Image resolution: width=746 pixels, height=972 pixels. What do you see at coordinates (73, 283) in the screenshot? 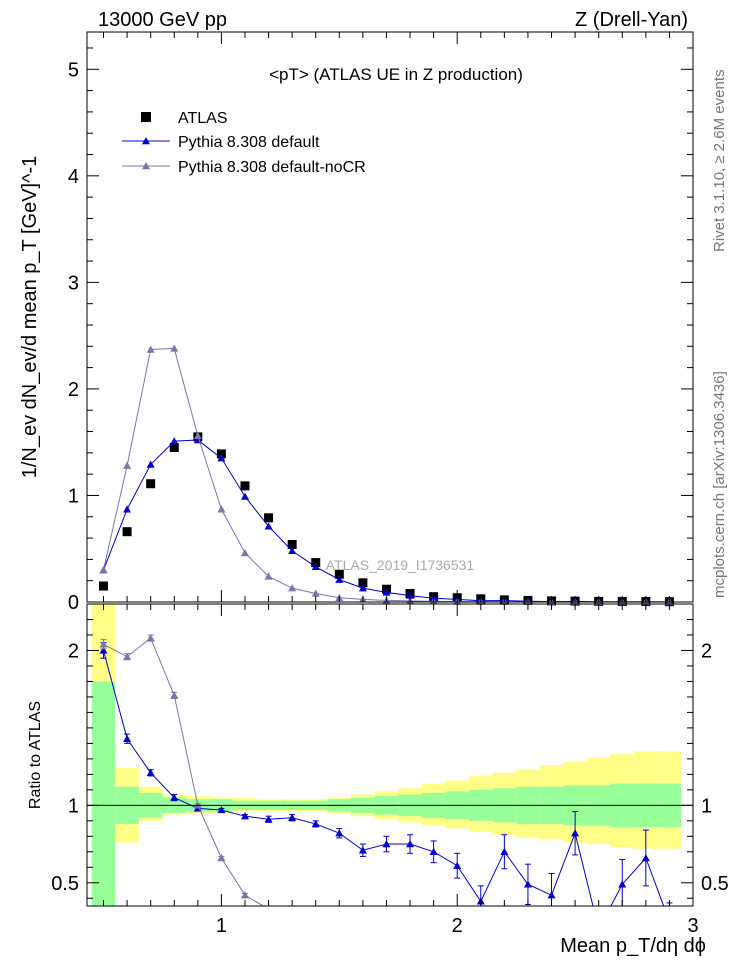
I see `main-y-tick-label: 3` at bounding box center [73, 283].